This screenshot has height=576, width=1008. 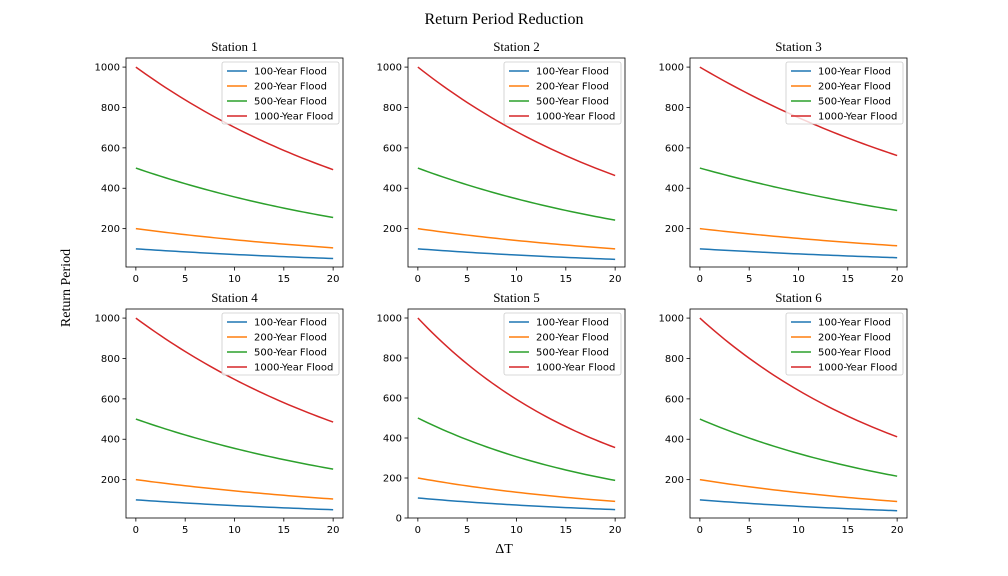 What do you see at coordinates (66, 288) in the screenshot?
I see `y-axis-label: Return Period` at bounding box center [66, 288].